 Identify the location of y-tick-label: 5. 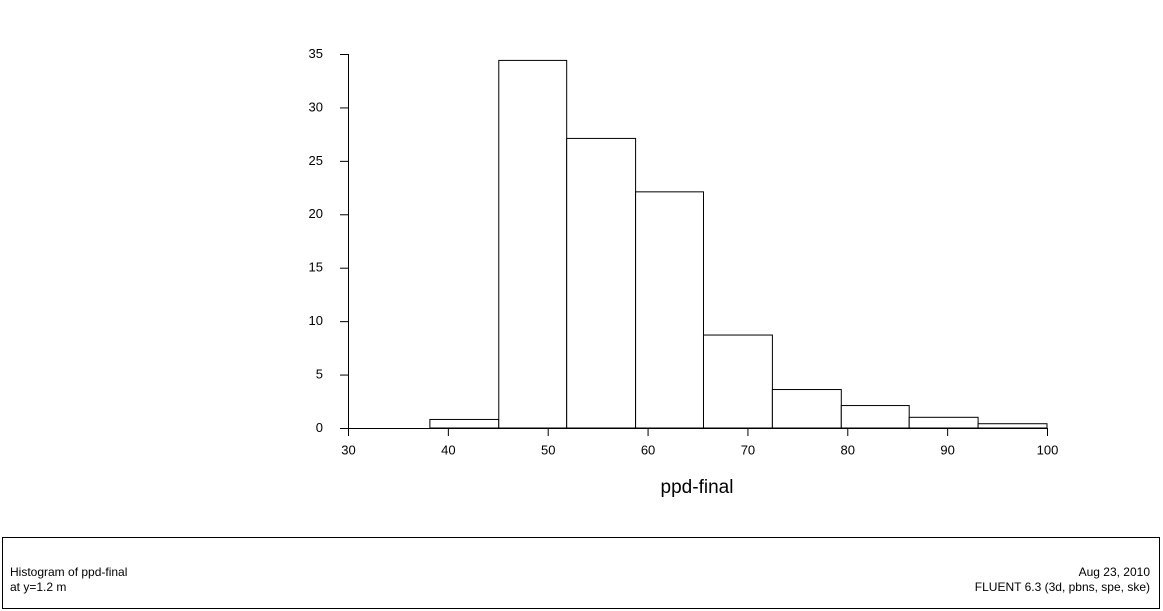
(319, 374).